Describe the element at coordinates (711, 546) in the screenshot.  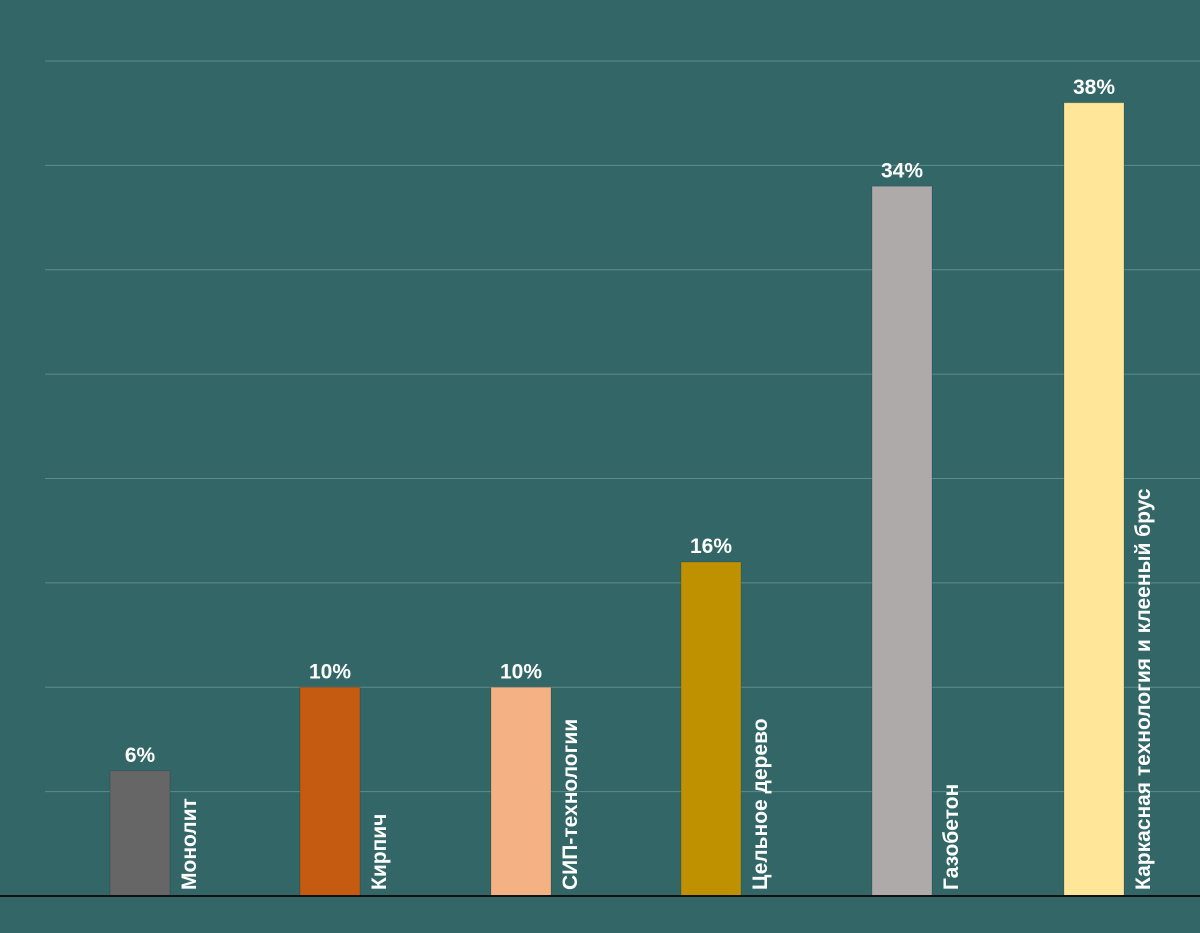
I see `value-label: 16%` at that location.